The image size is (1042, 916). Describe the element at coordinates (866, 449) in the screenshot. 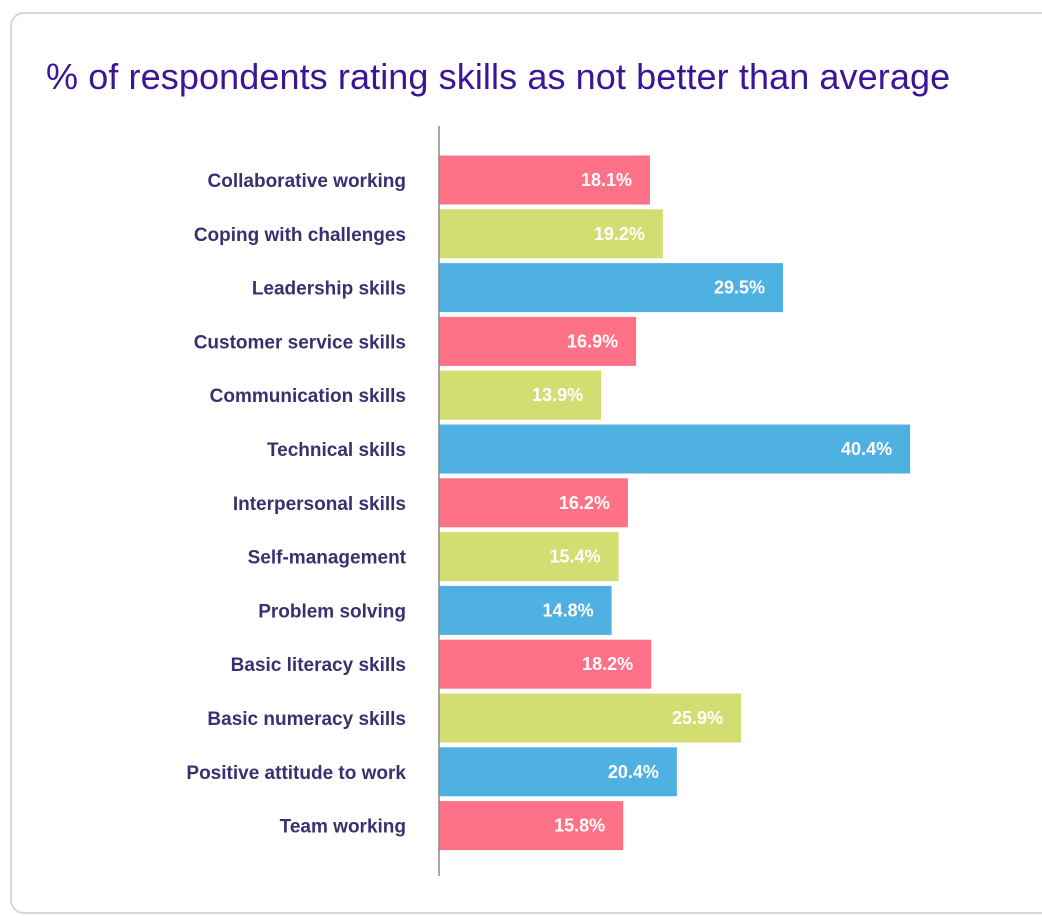

I see `value-label: 40.4%` at that location.